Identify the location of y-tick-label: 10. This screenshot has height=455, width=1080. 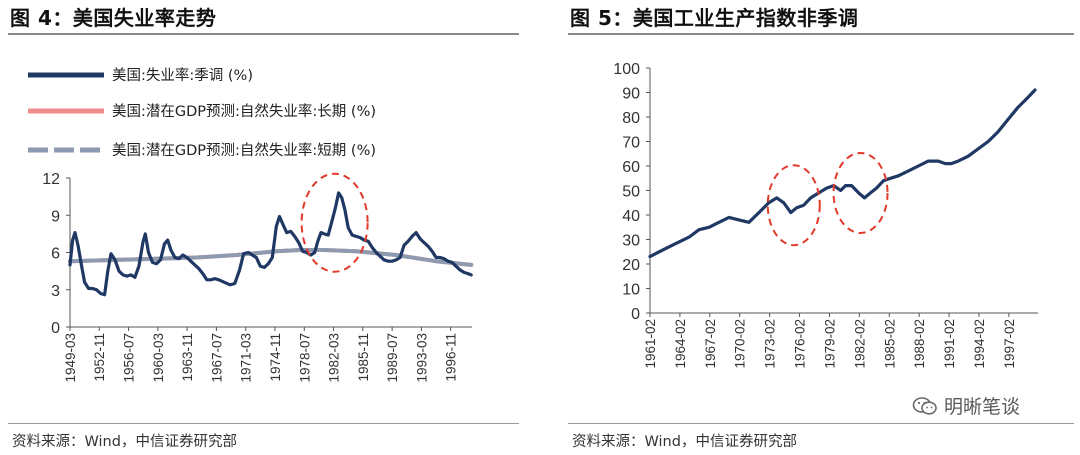
(631, 290).